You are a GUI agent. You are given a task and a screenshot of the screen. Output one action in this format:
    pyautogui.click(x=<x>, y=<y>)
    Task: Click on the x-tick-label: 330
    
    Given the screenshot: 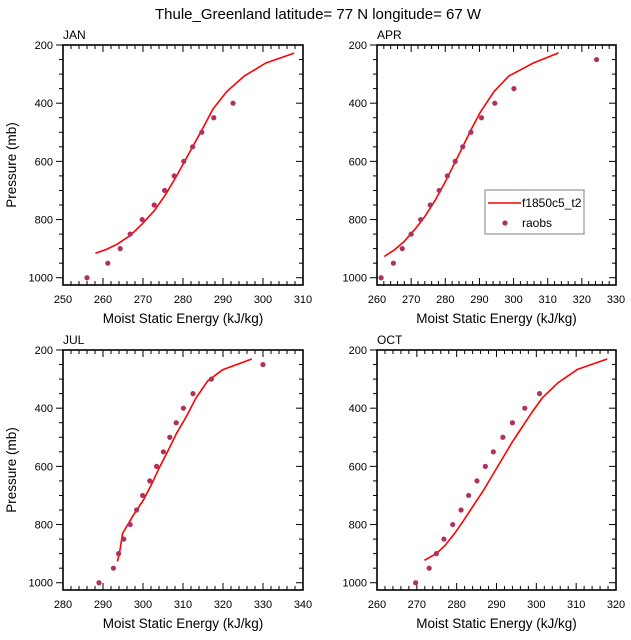 What is the action you would take?
    pyautogui.click(x=616, y=300)
    